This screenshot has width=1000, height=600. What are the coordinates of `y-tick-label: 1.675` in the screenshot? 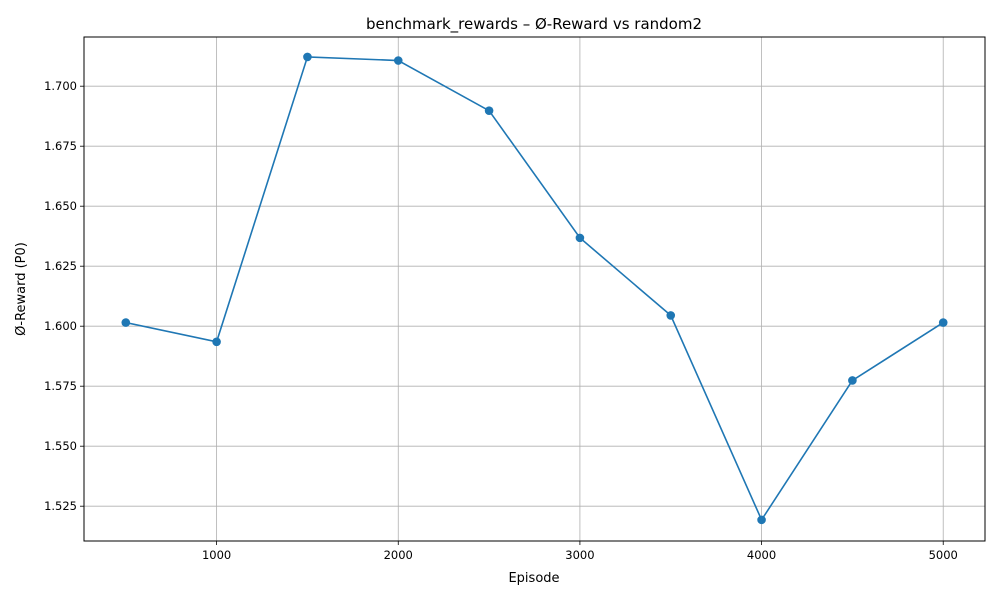 It's located at (60, 146).